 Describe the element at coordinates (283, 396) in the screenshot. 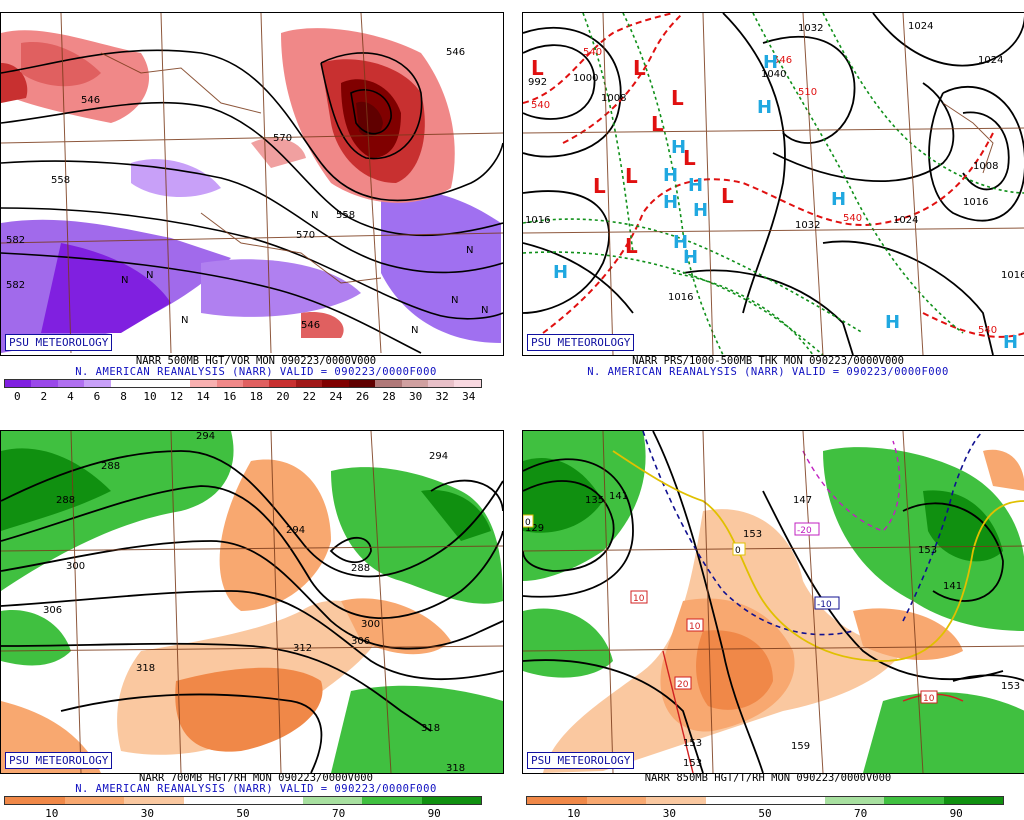

I see `colorbar-tick-label: 20` at that location.